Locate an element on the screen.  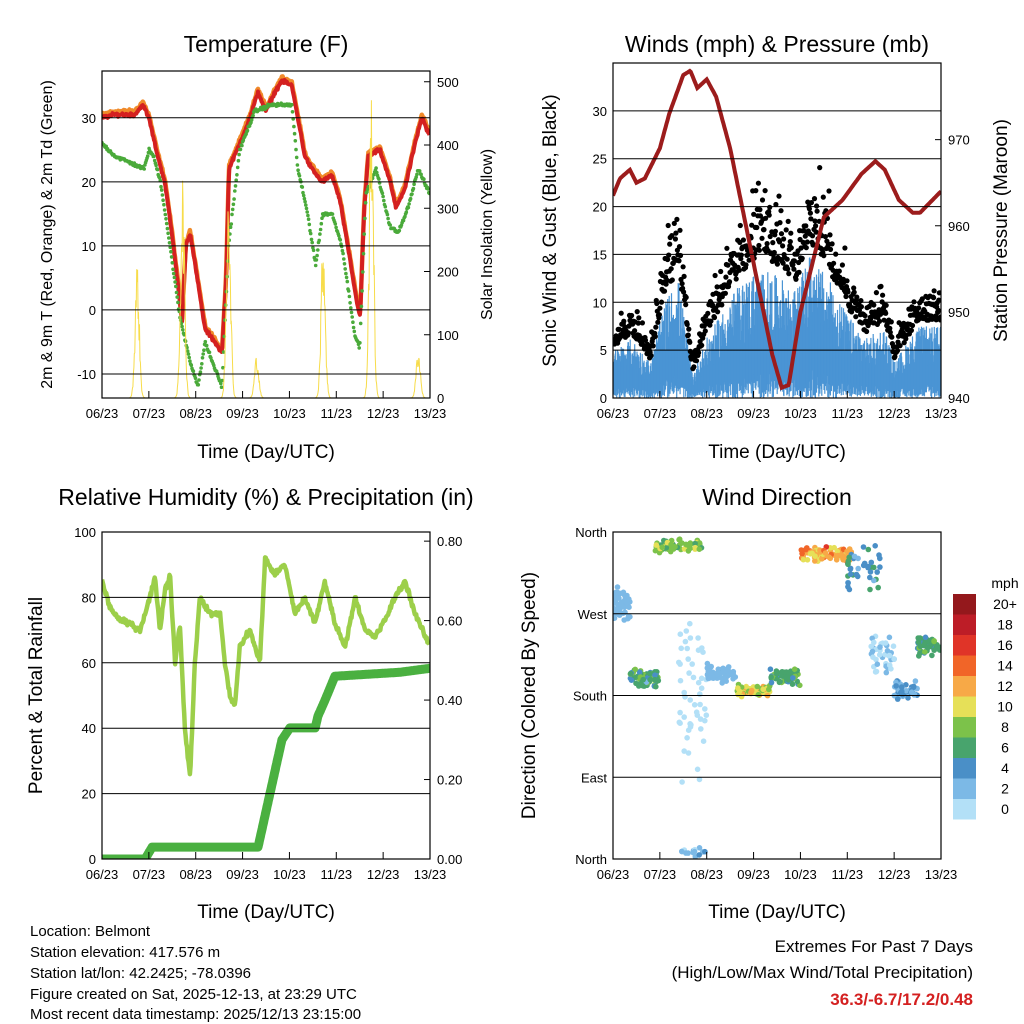
legend-label: 18 is located at coordinates (1005, 625).